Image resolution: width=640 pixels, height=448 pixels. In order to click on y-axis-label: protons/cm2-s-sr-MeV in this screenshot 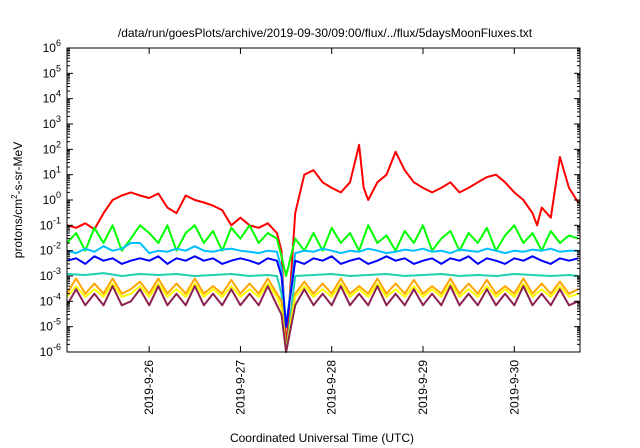, I will do `click(17, 200)`.